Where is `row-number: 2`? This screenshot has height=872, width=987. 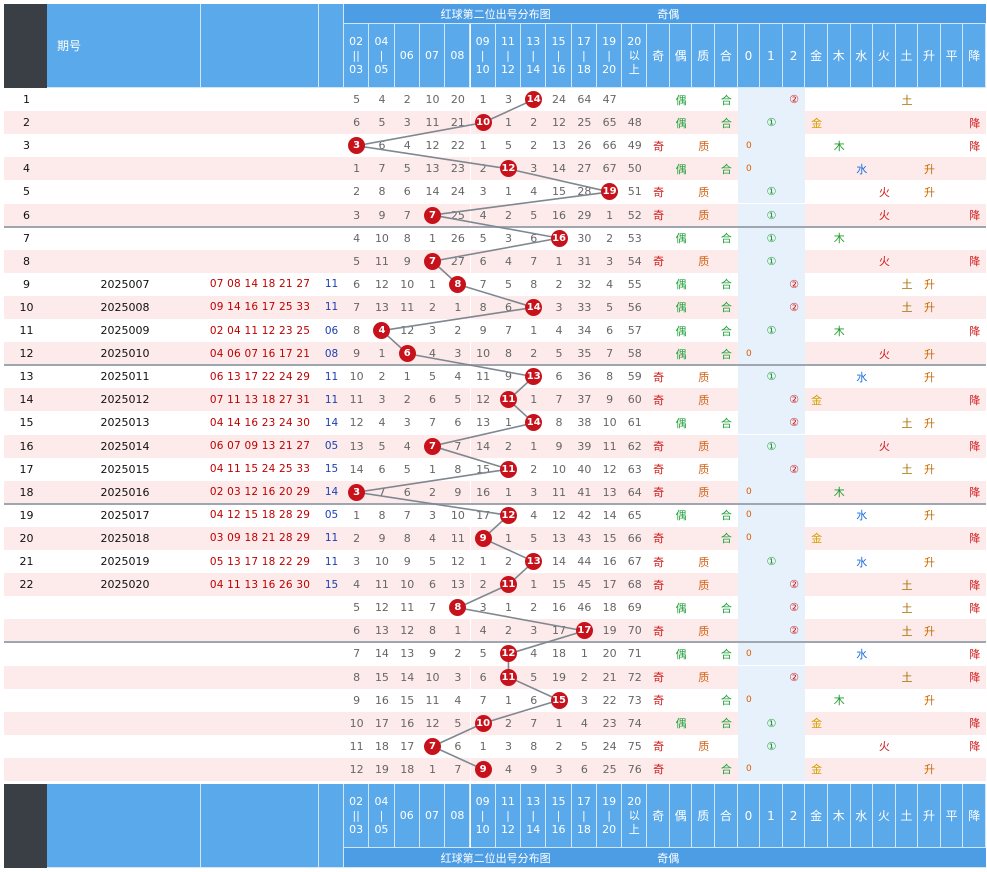 row-number: 2 is located at coordinates (26, 123).